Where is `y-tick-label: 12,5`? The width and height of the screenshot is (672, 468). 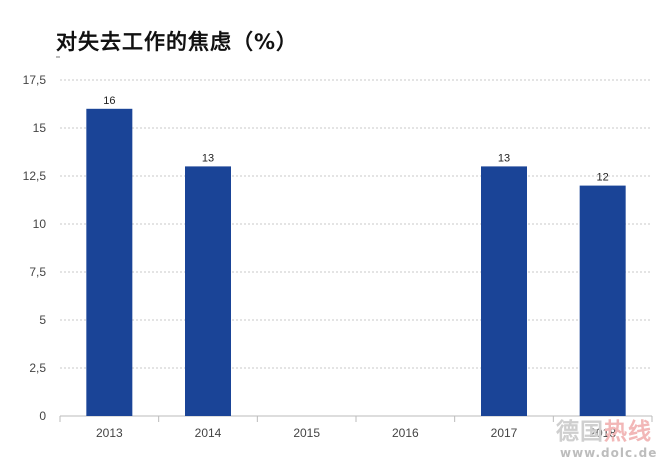
y-tick-label: 12,5 is located at coordinates (35, 176).